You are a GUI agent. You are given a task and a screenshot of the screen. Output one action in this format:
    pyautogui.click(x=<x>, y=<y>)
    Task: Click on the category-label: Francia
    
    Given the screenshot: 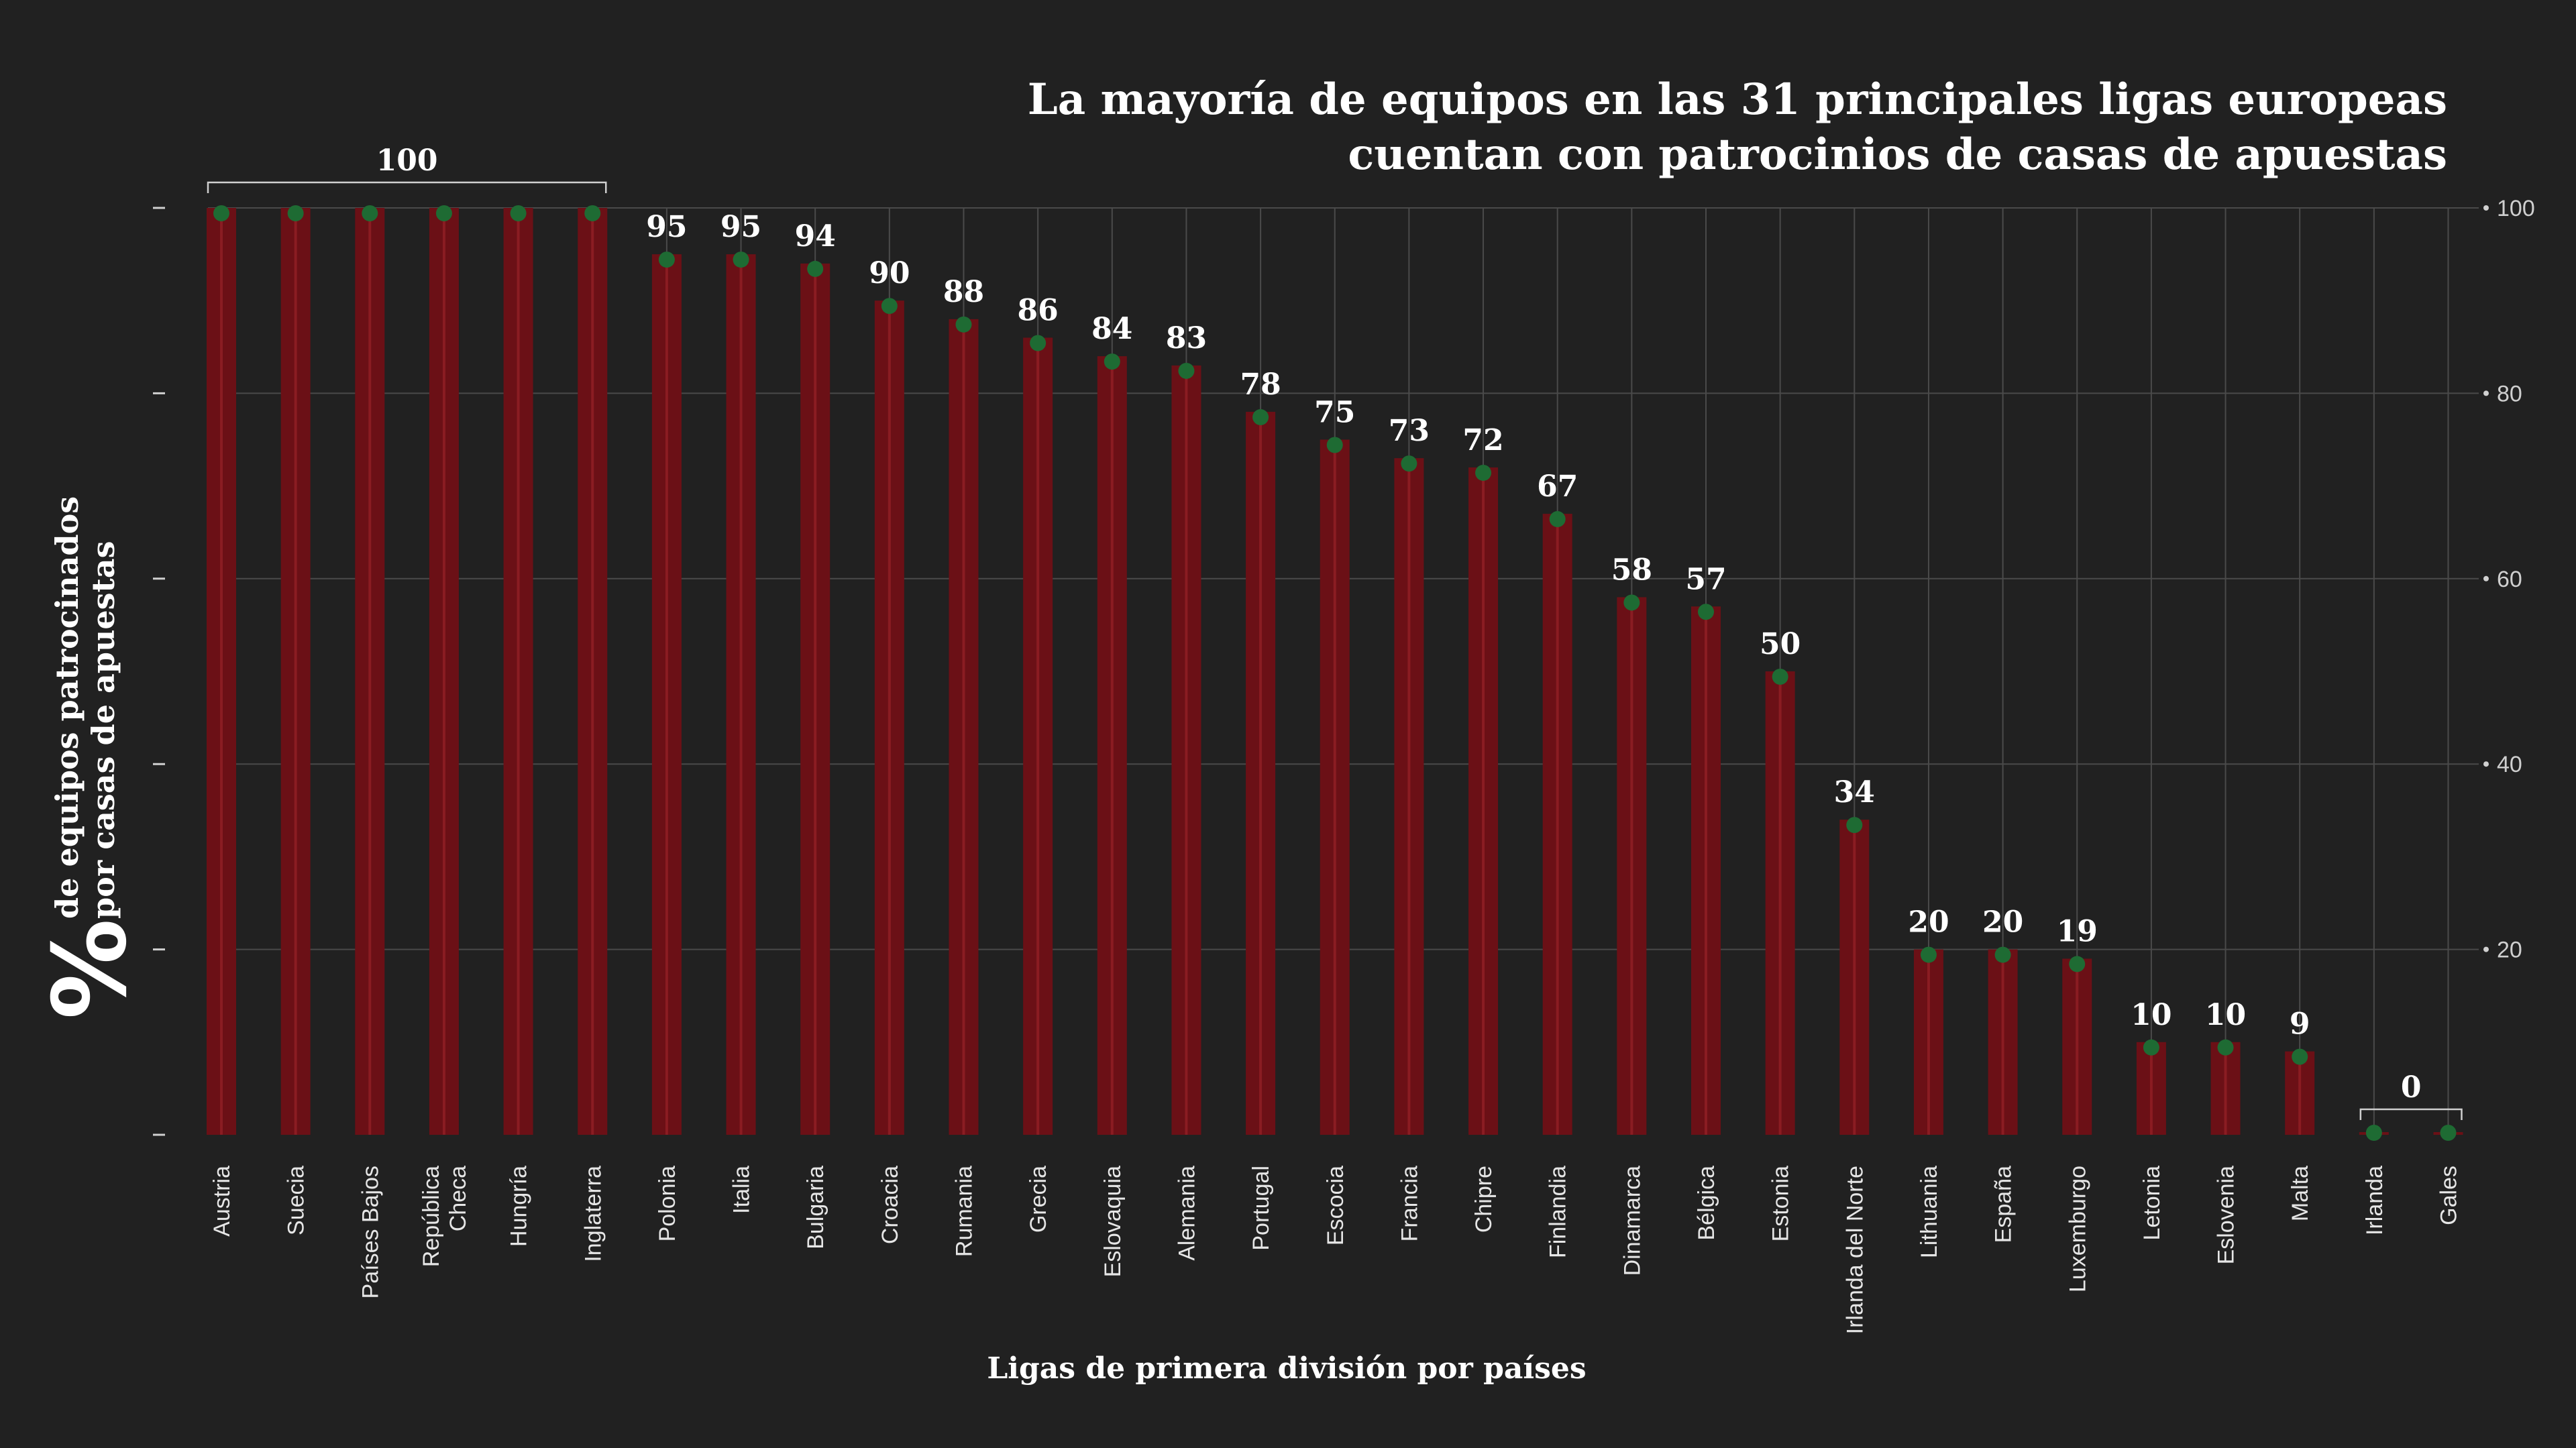 What is the action you would take?
    pyautogui.click(x=1409, y=1203)
    